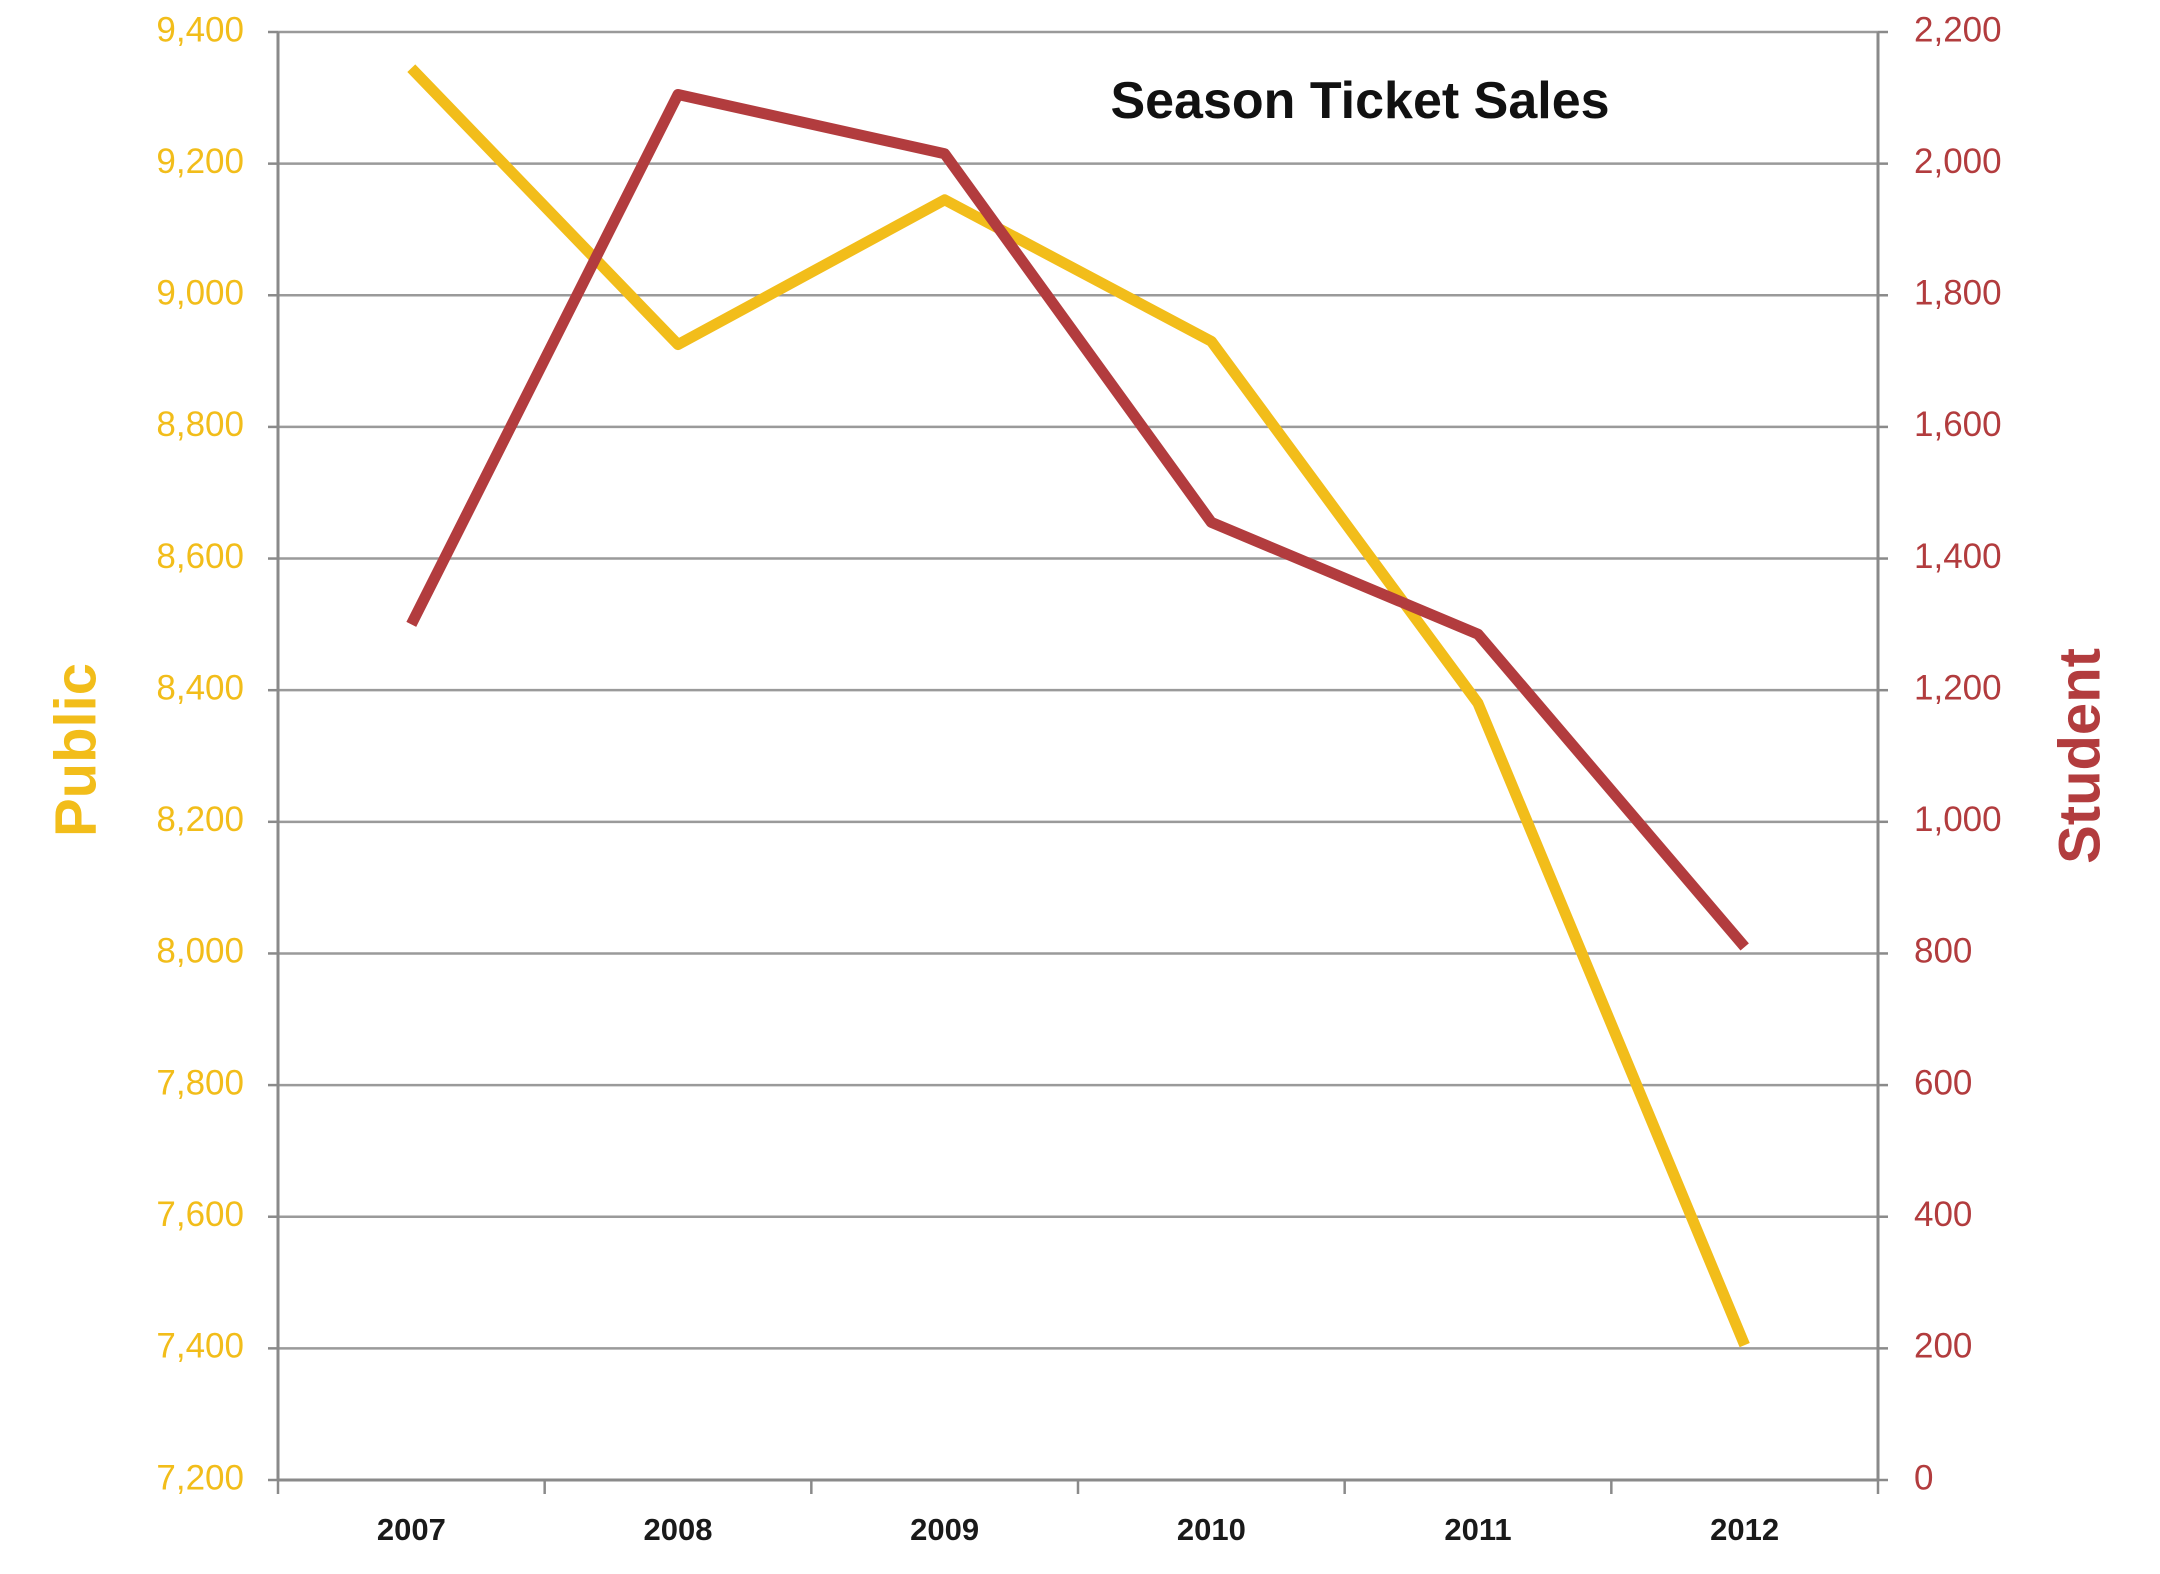 The image size is (2160, 1574). Describe the element at coordinates (75, 750) in the screenshot. I see `left-axis-title: Public` at that location.